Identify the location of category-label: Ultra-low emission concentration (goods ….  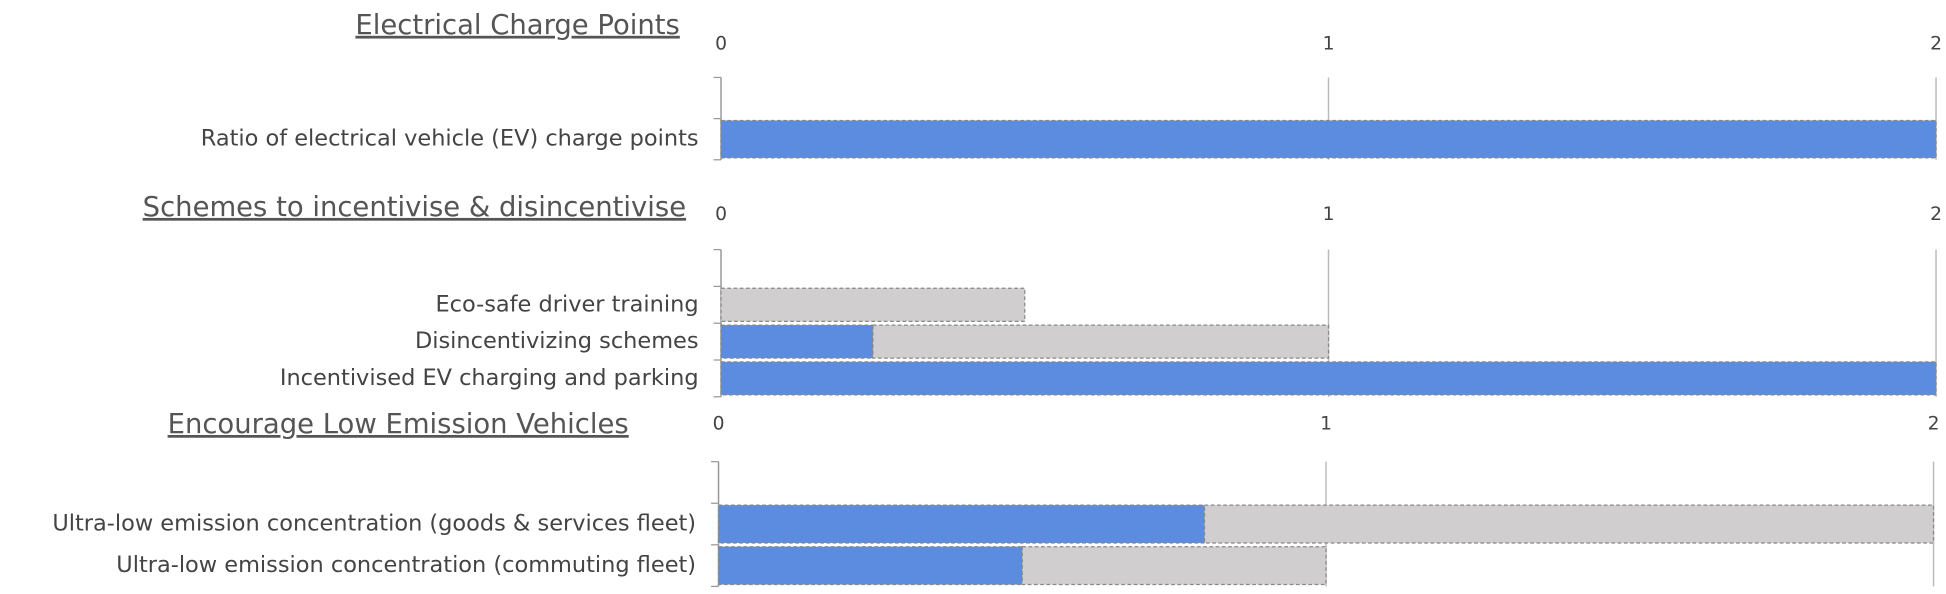
(374, 524).